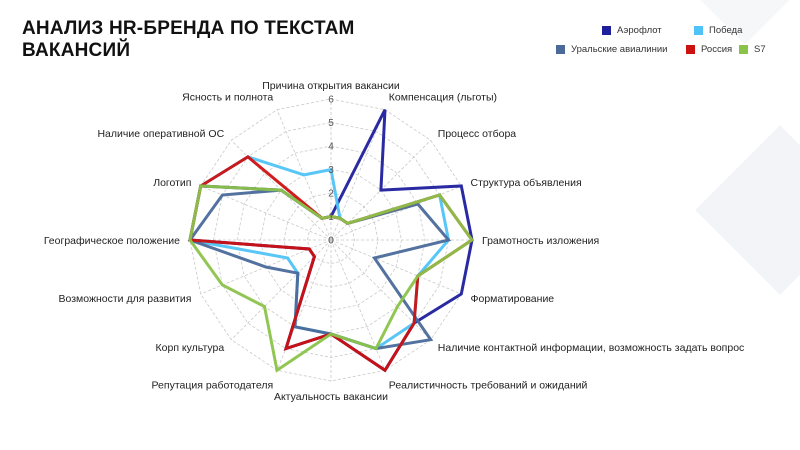 This screenshot has height=450, width=800. I want to click on tick-label: 4, so click(331, 147).